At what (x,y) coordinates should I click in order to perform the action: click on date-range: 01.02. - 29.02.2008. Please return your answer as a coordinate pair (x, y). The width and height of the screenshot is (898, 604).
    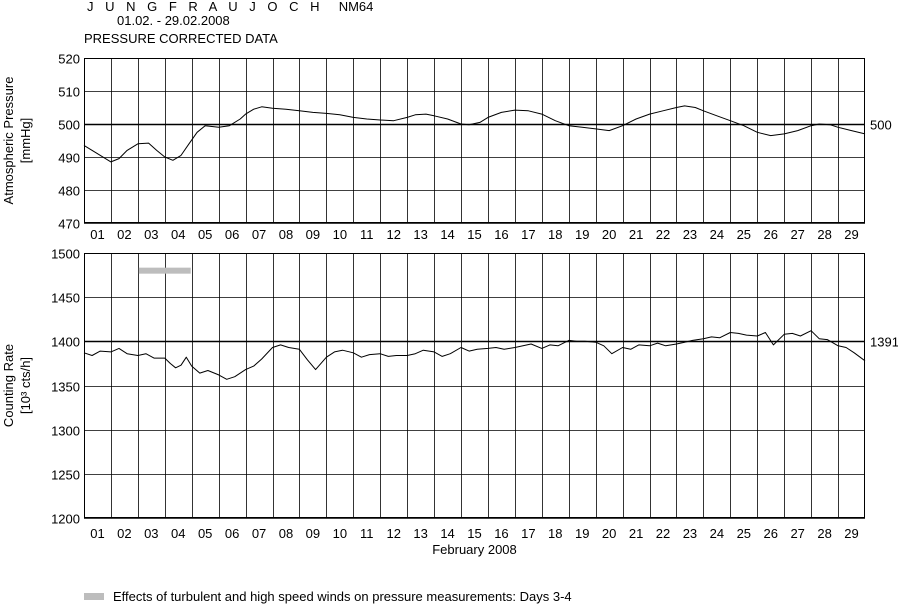
    Looking at the image, I should click on (173, 20).